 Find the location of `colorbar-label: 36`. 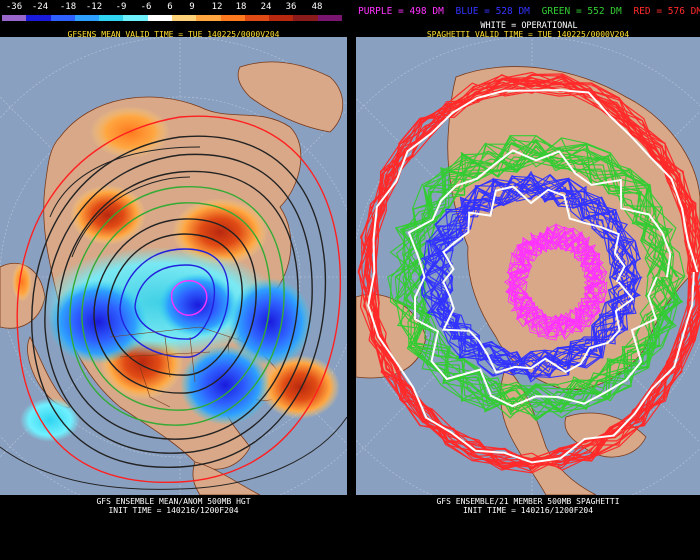

colorbar-label: 36 is located at coordinates (291, 7).